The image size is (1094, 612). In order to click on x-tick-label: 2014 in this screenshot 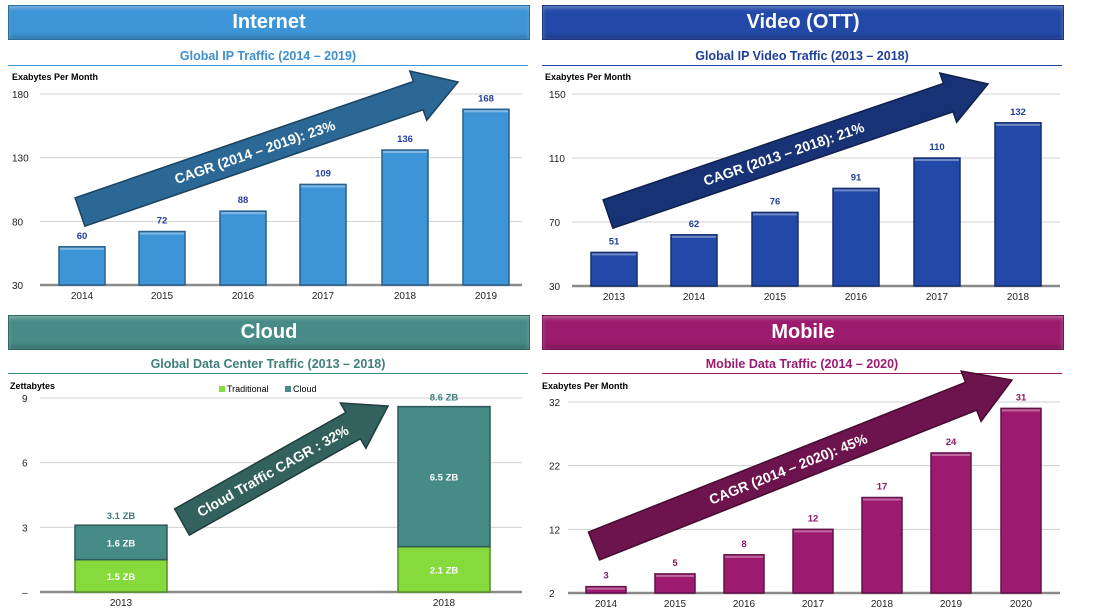, I will do `click(82, 296)`.